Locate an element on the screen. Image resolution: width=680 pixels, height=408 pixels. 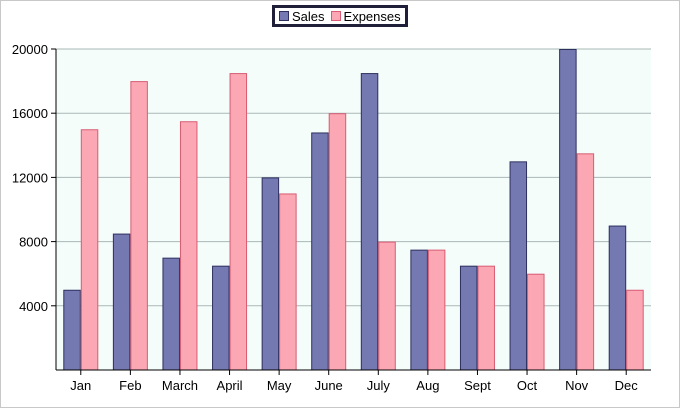
bar-sales-nov is located at coordinates (568, 210).